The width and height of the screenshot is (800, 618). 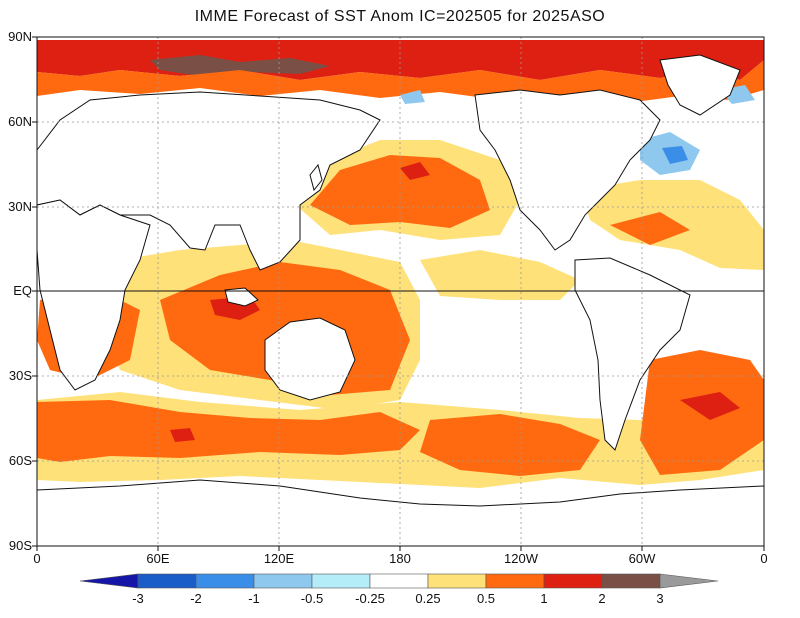 I want to click on lat-label-eq: EQ, so click(x=22, y=290).